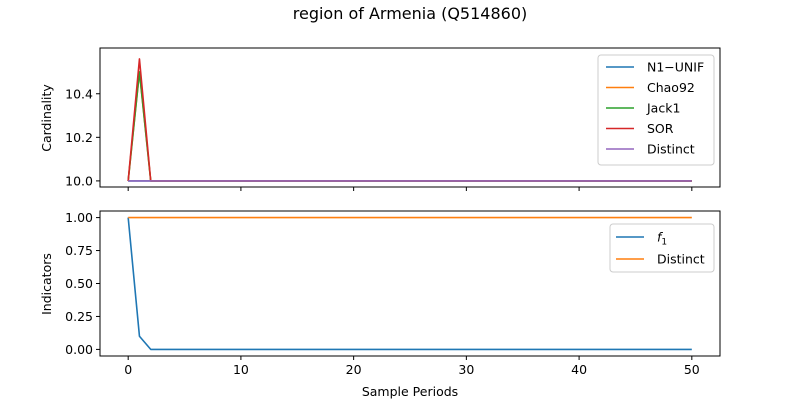  I want to click on x-tick-label: 40, so click(579, 369).